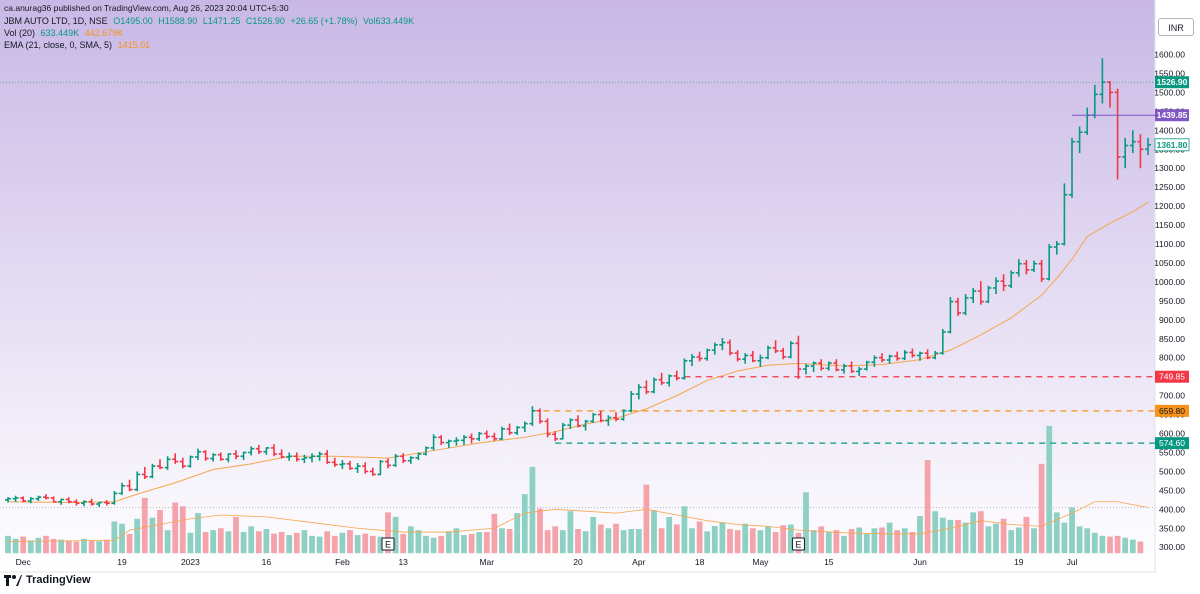 The height and width of the screenshot is (594, 1200). I want to click on volume-indicator-value: 633.449K, so click(60, 33).